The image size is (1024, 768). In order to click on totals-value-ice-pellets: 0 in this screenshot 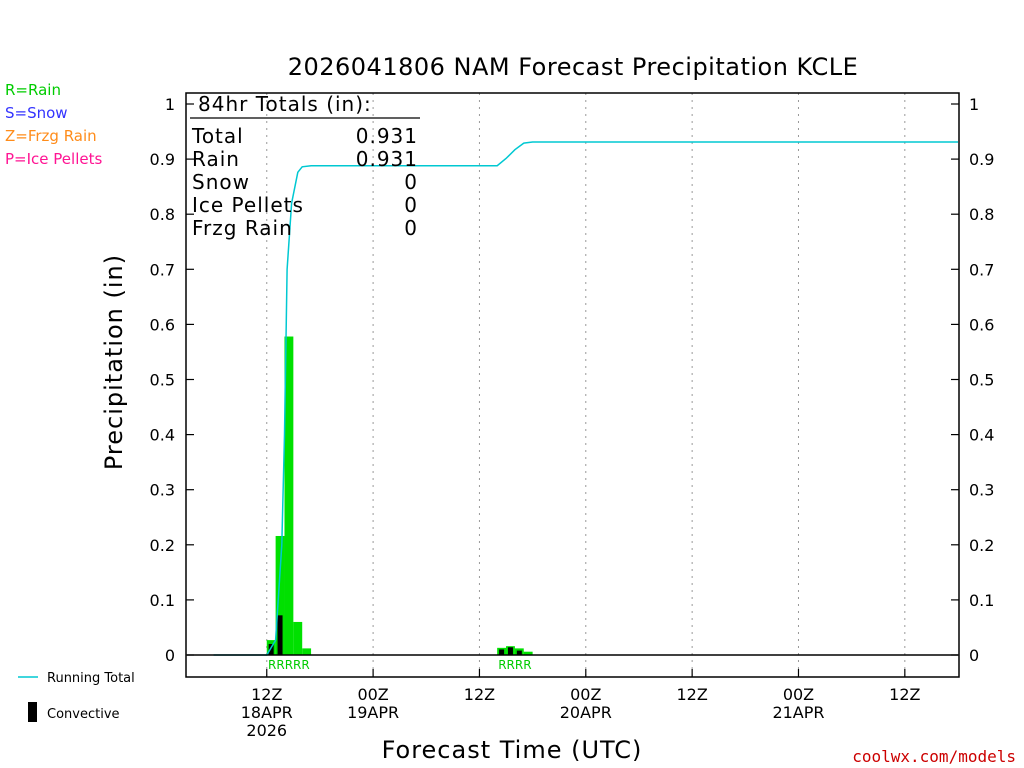, I will do `click(411, 205)`.